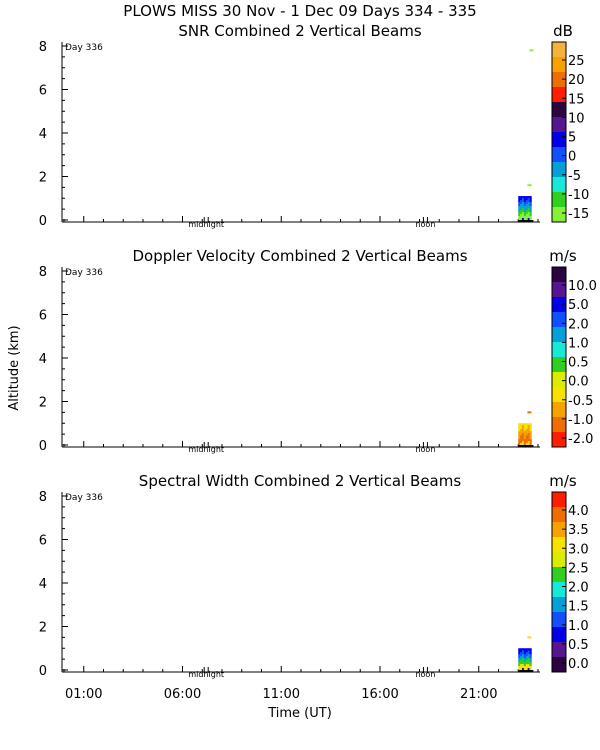  I want to click on panel-title: Spectral Width Combined 2 Vertical Beams, so click(300, 481).